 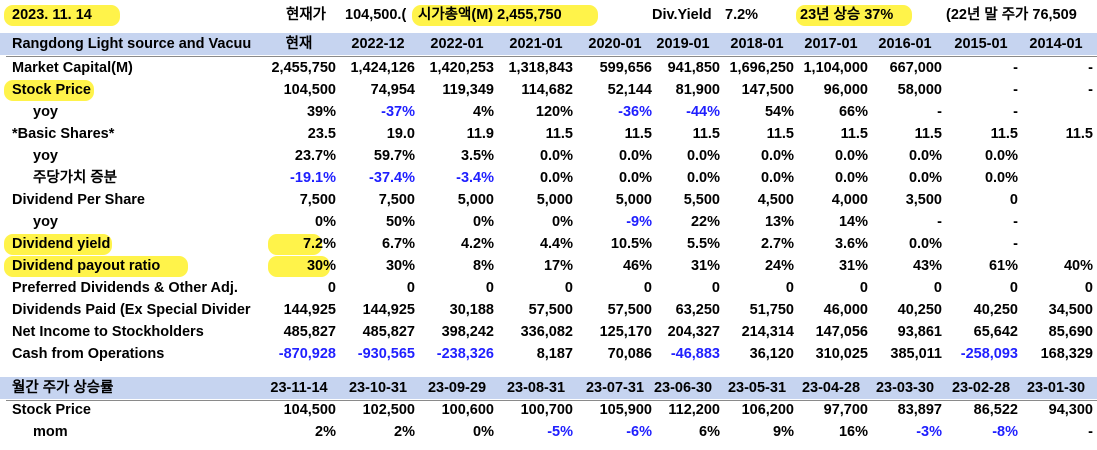 I want to click on table-cell: 8,187, so click(x=554, y=354).